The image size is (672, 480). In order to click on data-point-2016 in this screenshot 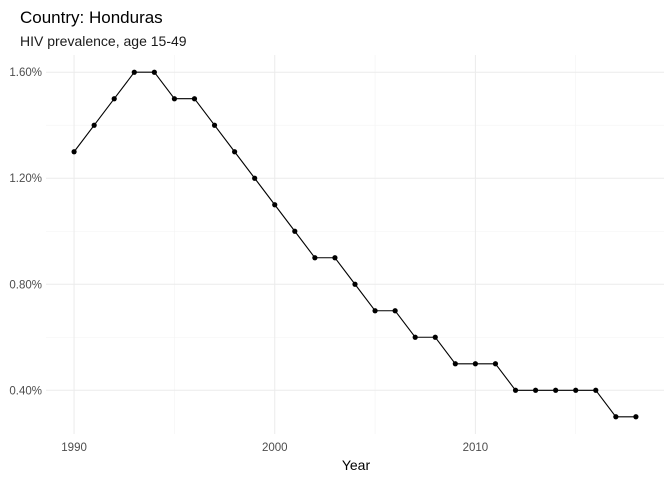, I will do `click(596, 390)`.